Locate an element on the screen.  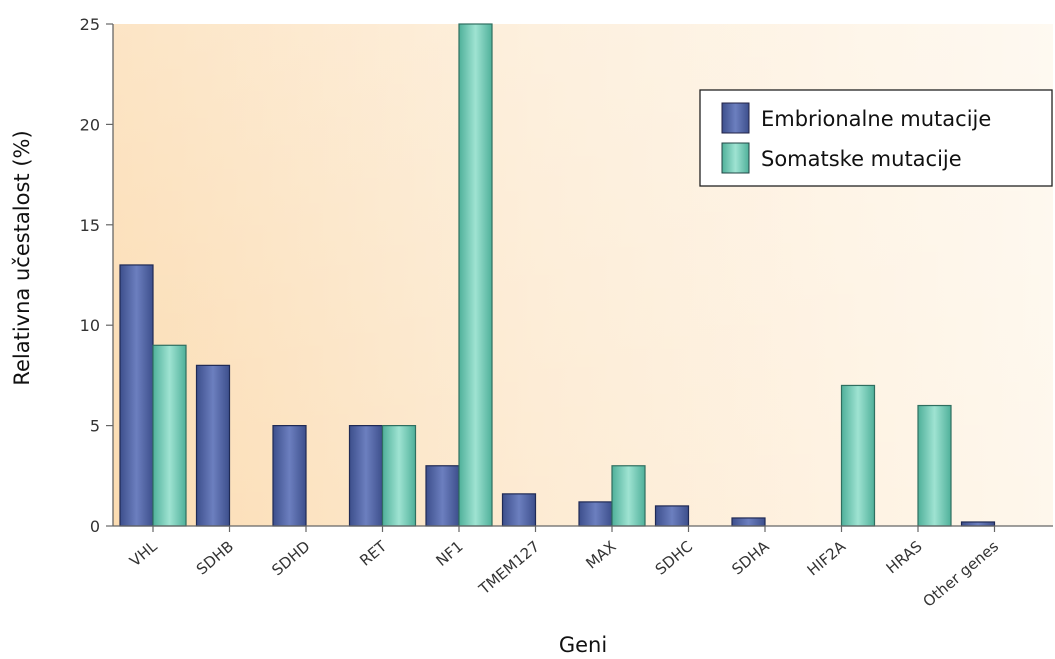
x-tick-label: SDHD is located at coordinates (290, 558).